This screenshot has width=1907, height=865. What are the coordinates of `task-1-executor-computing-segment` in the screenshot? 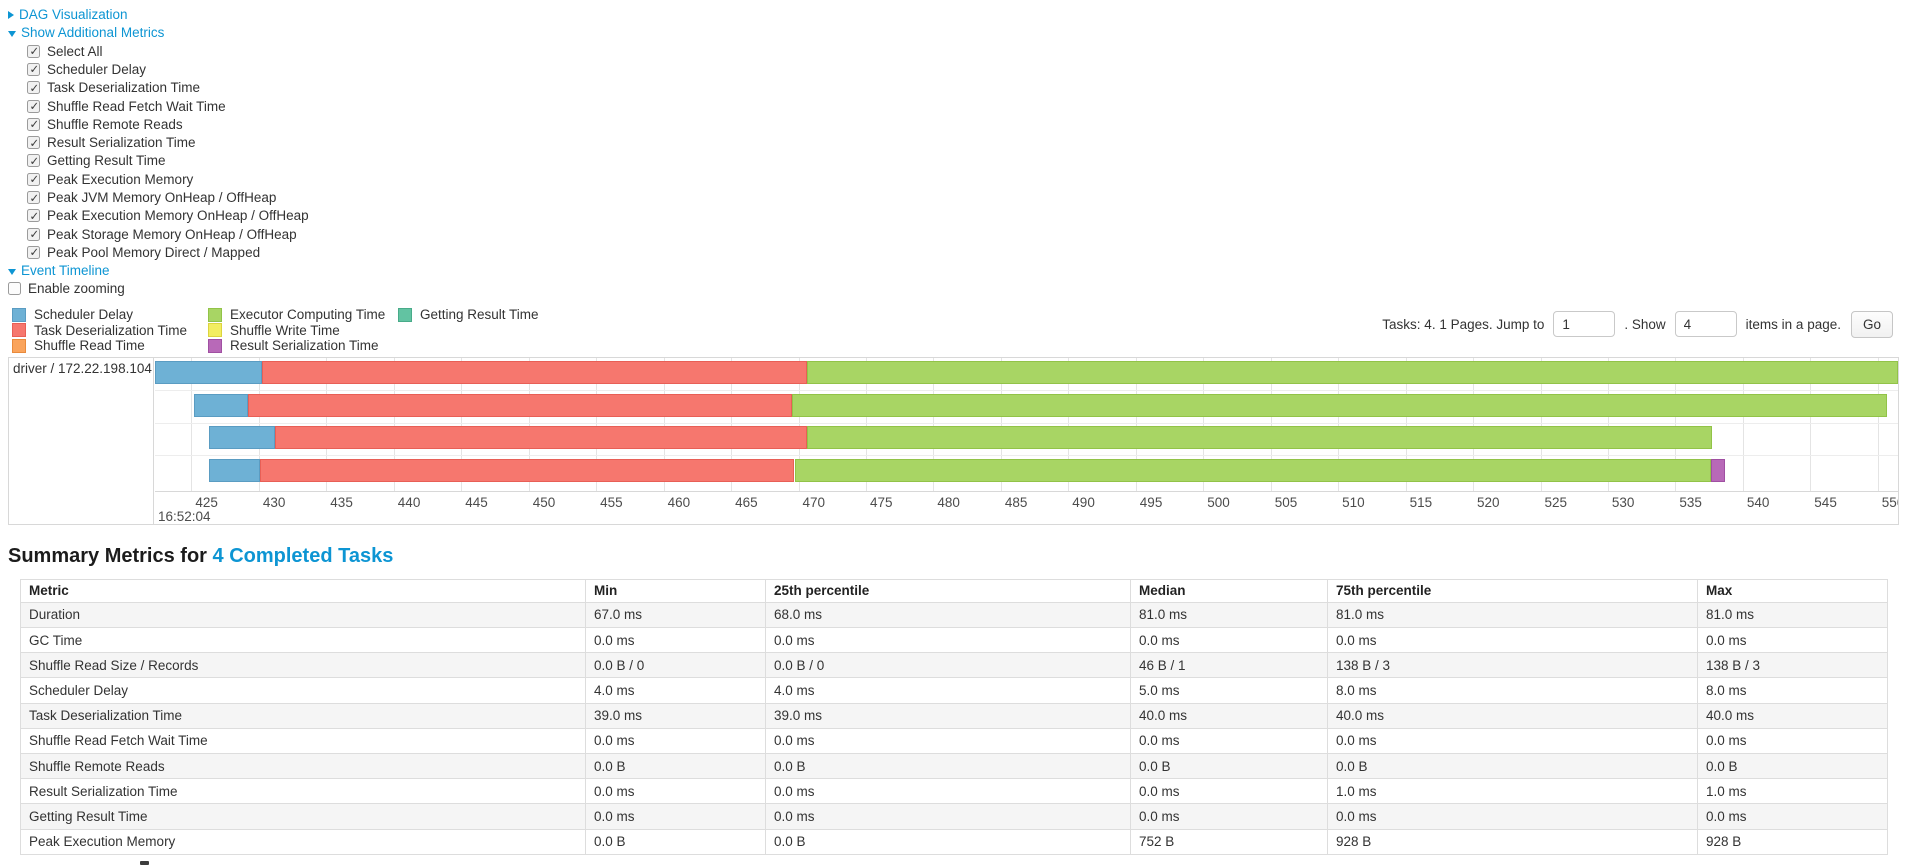 It's located at (1339, 405).